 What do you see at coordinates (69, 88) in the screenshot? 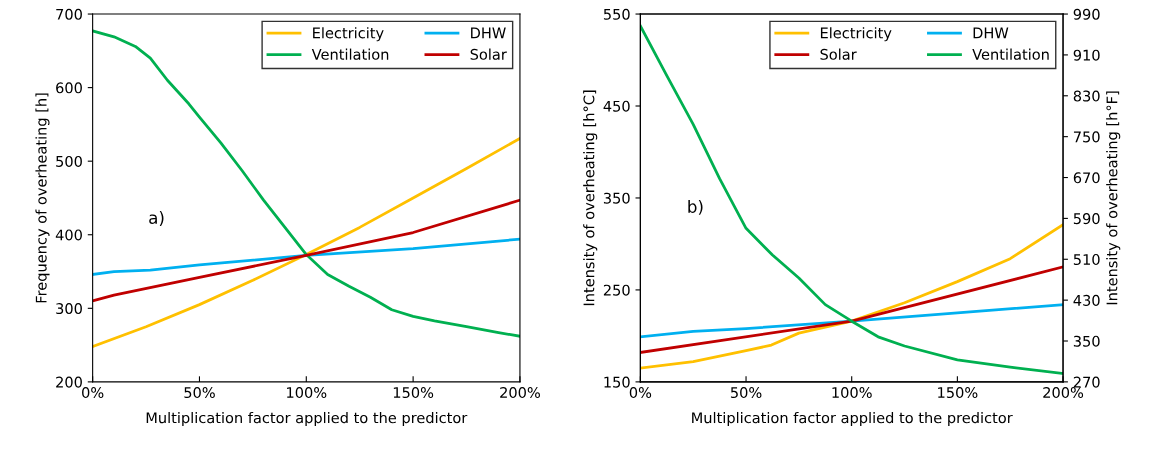
I see `y-tick-label: 600` at bounding box center [69, 88].